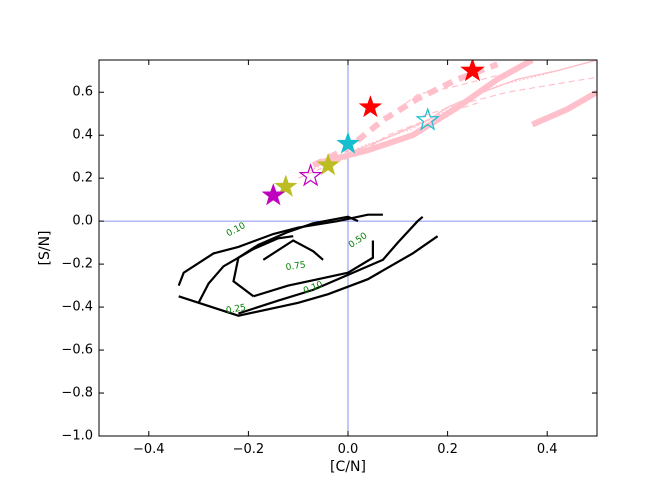  I want to click on track-lines, so click(447, 119).